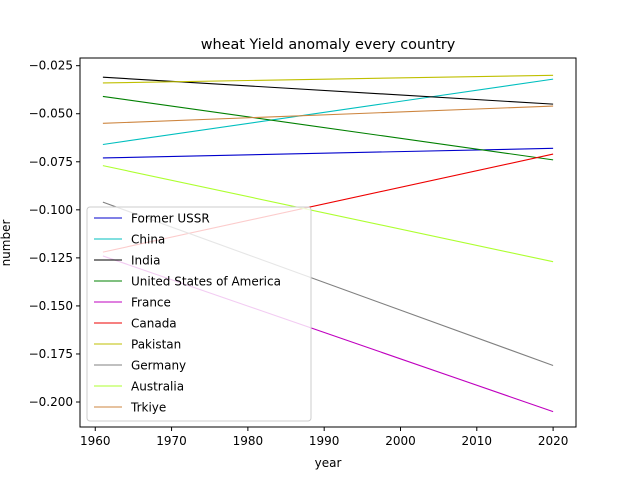 Image resolution: width=640 pixels, height=480 pixels. I want to click on legend-entry: United States of America, so click(206, 282).